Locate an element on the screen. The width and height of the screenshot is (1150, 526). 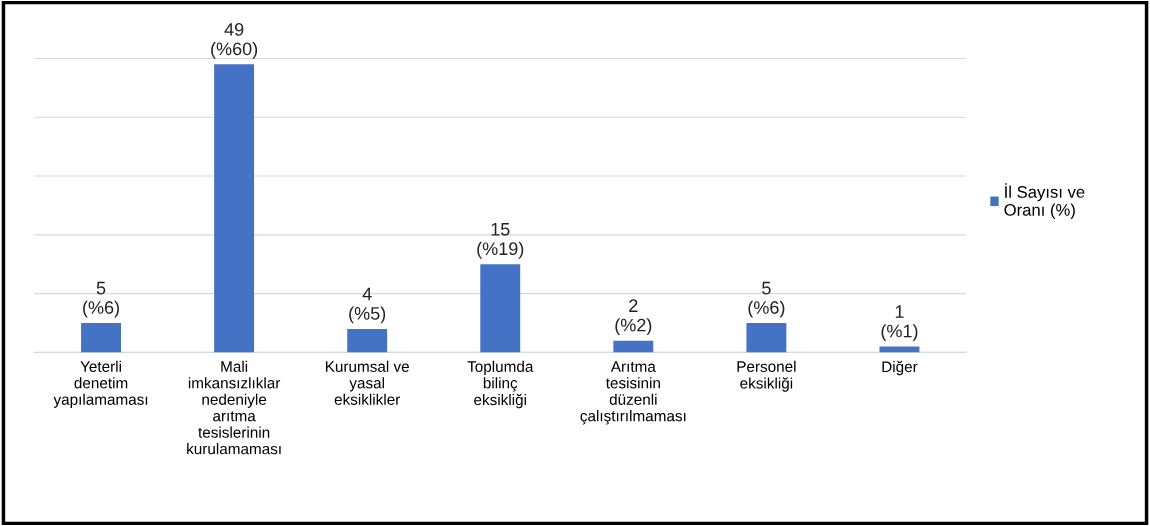
x-tick-label: Toplumda bilinç eksikliği is located at coordinates (500, 384).